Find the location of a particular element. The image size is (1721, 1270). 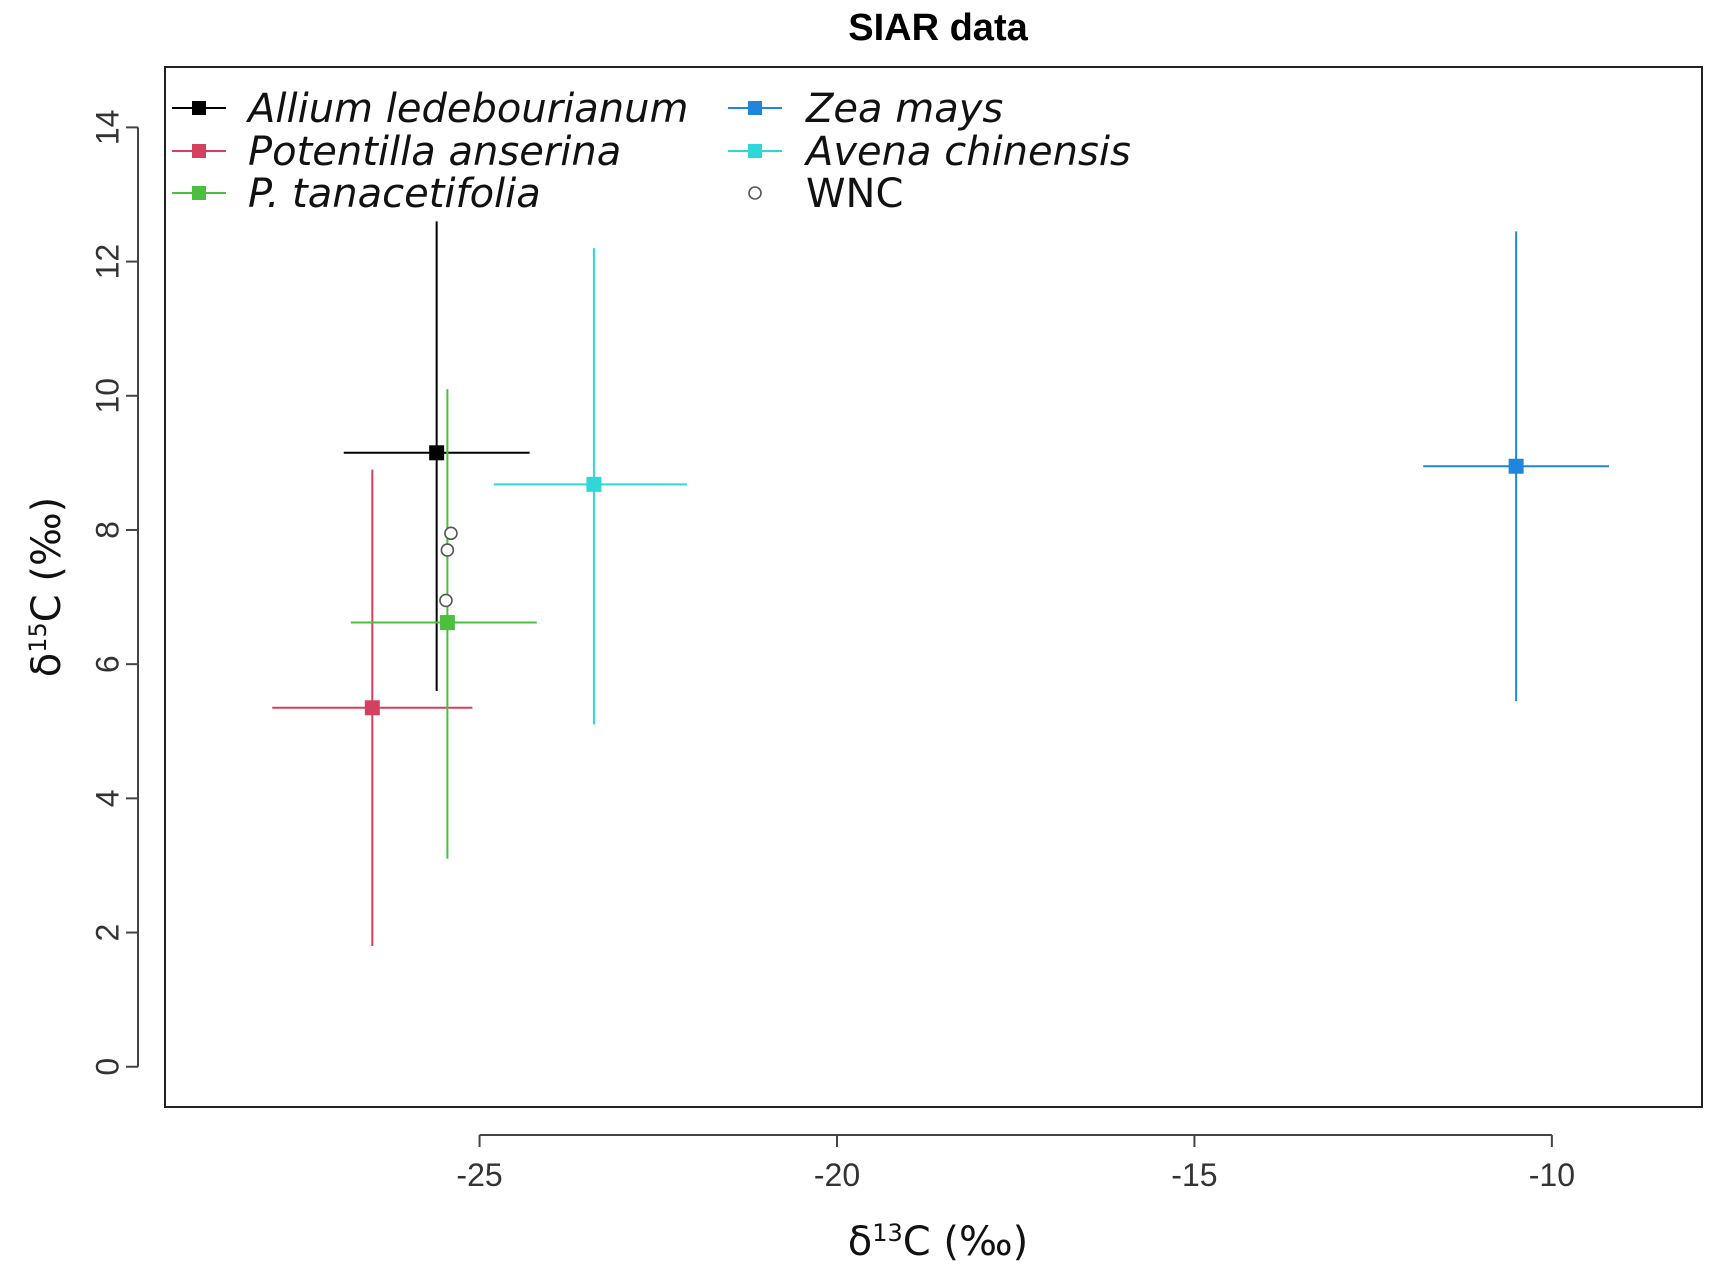

x-tick-label: -15 is located at coordinates (1194, 1175).